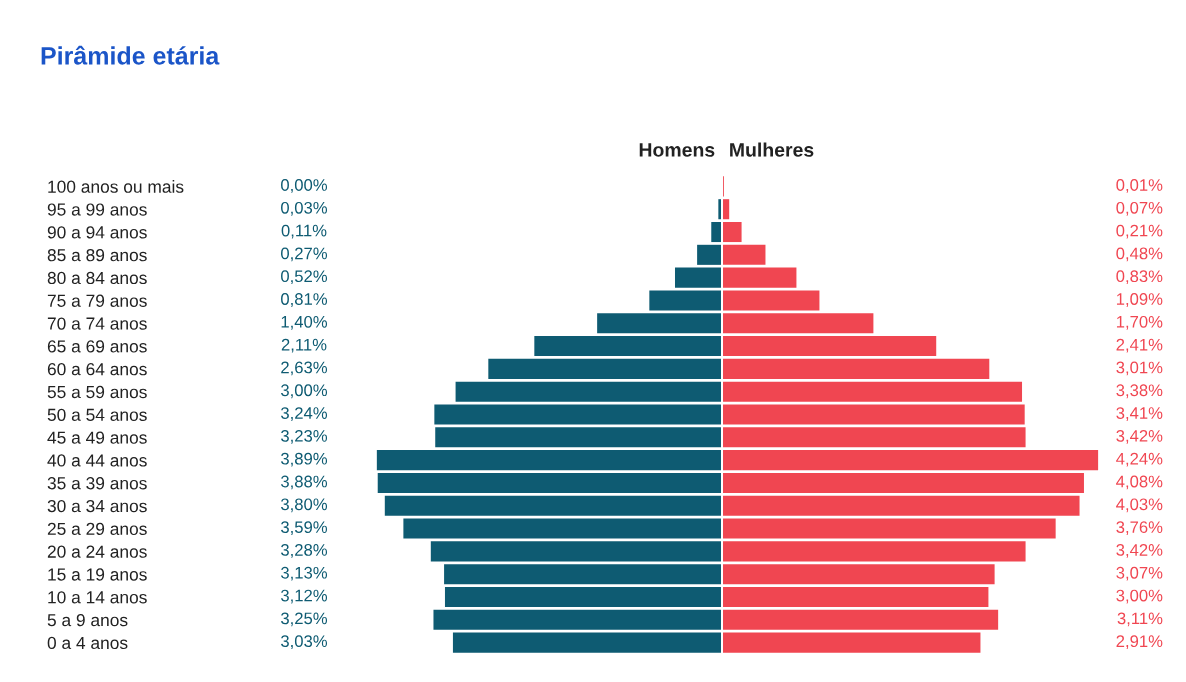 This screenshot has width=1186, height=682. Describe the element at coordinates (87, 620) in the screenshot. I see `y-tick-label: 5 a 9 anos` at that location.